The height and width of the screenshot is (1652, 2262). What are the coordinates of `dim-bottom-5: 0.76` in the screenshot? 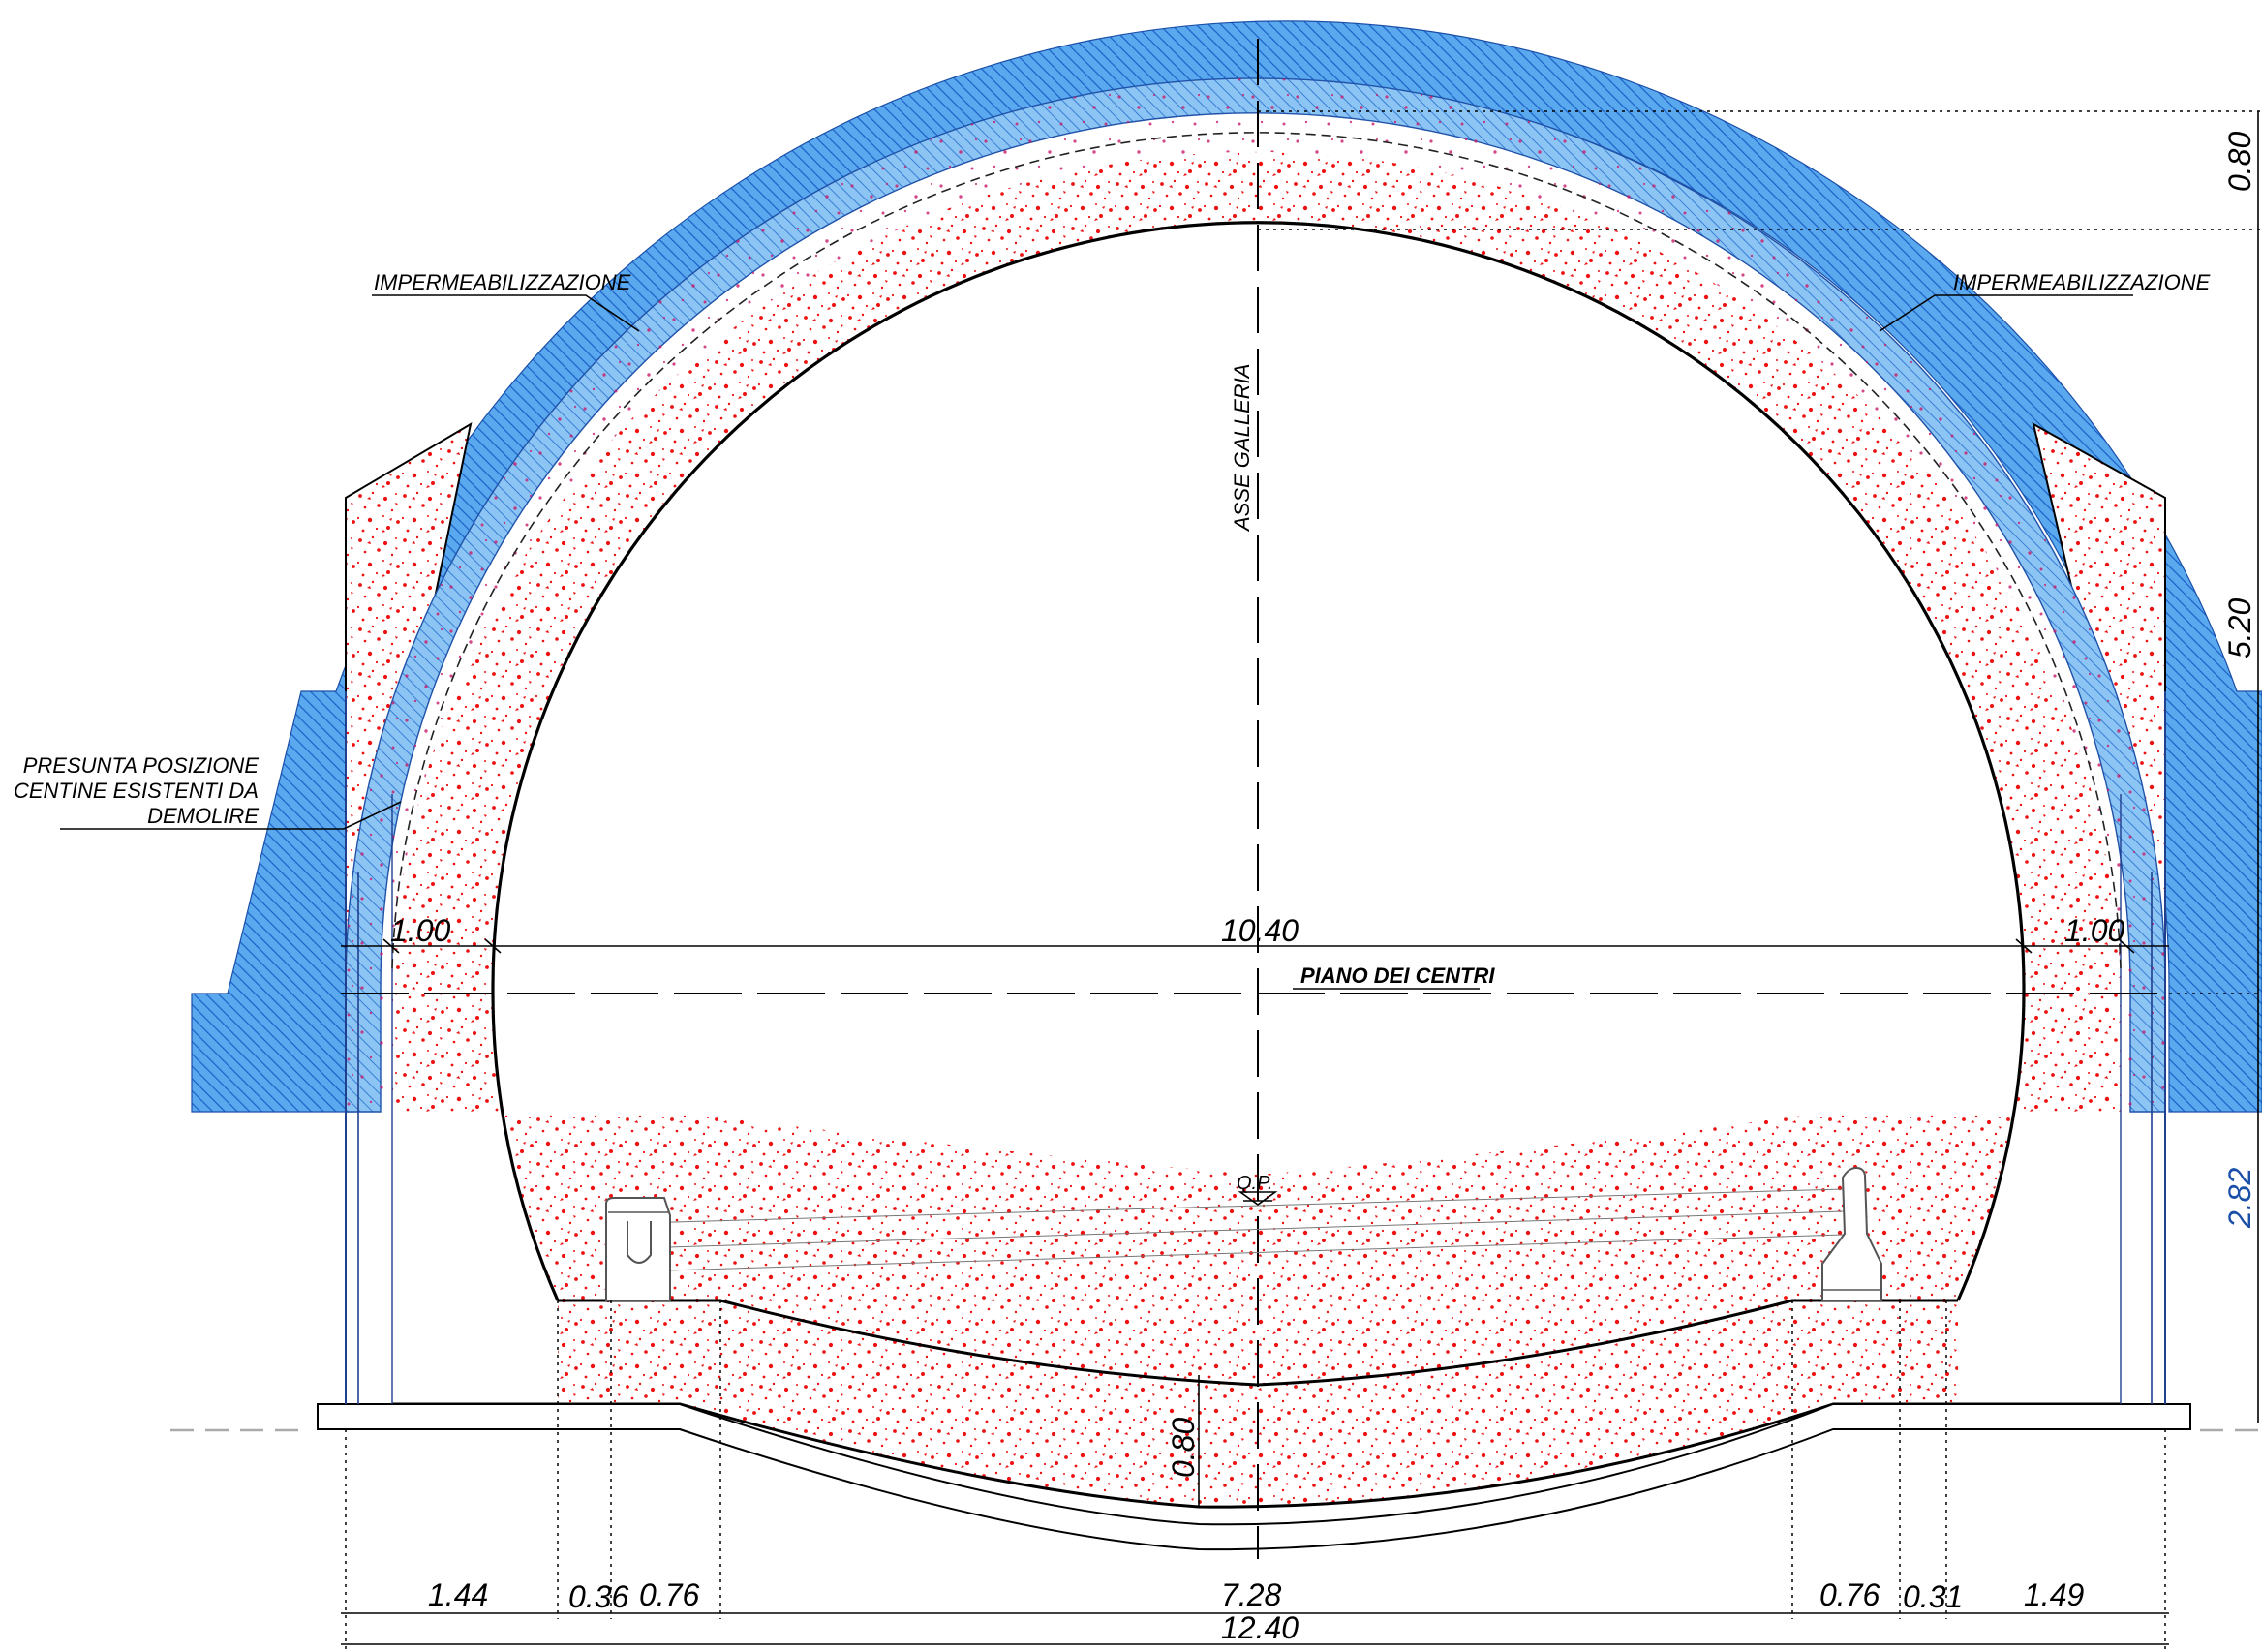 It's located at (1849, 1594).